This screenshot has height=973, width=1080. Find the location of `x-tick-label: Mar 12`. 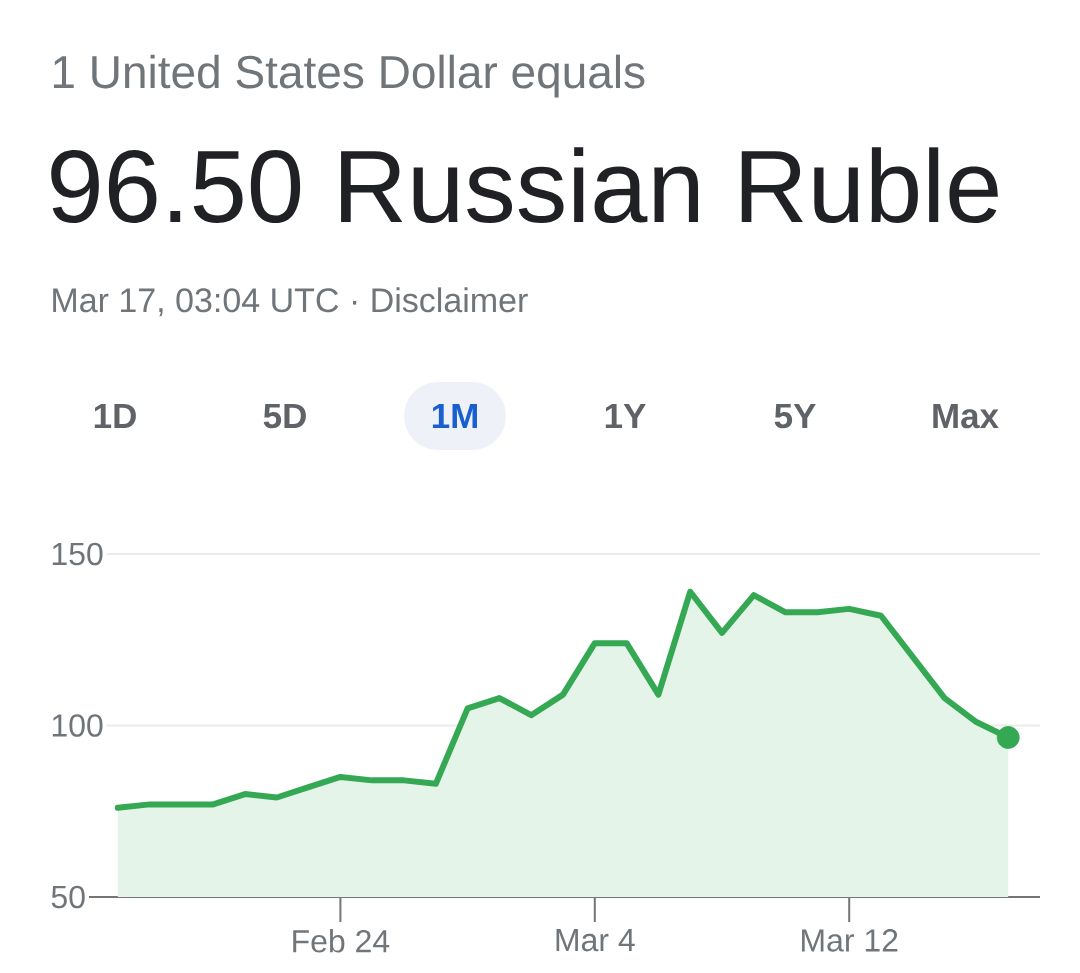

x-tick-label: Mar 12 is located at coordinates (850, 940).